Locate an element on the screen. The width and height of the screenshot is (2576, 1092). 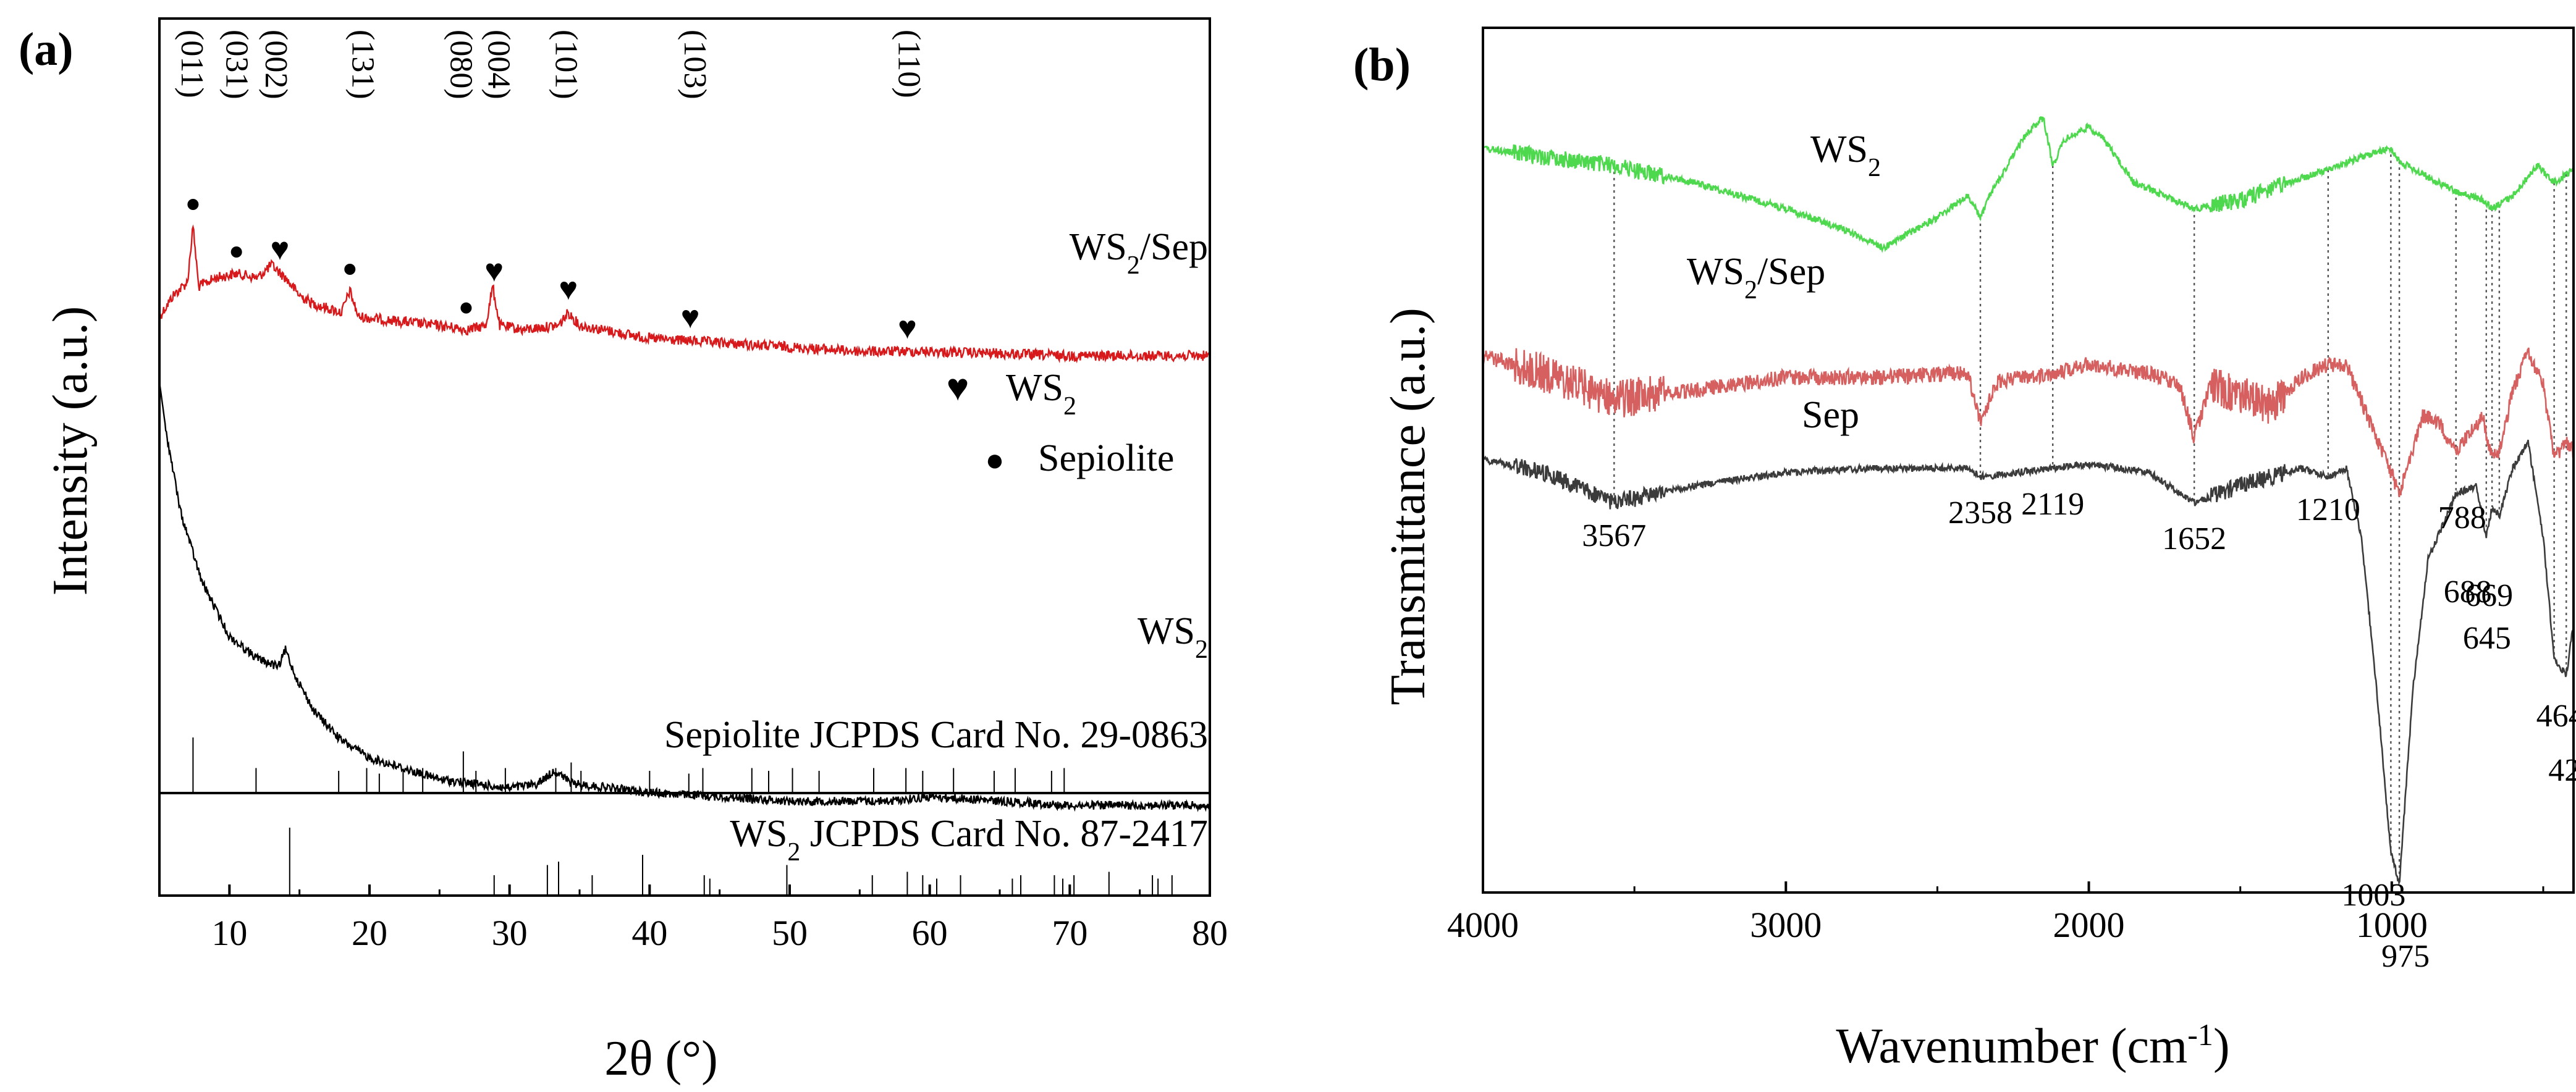
panel-b-x-axis: 4000 3000 2000 1000 is located at coordinates (1995, 913).